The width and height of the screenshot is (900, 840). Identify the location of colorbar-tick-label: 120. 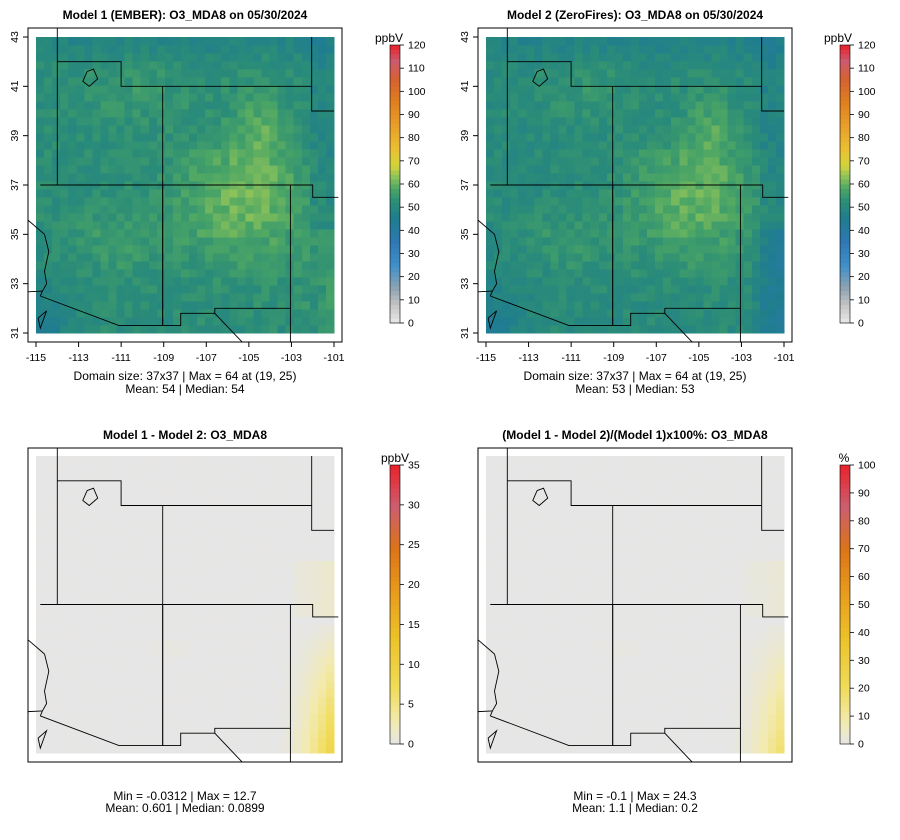
(867, 46).